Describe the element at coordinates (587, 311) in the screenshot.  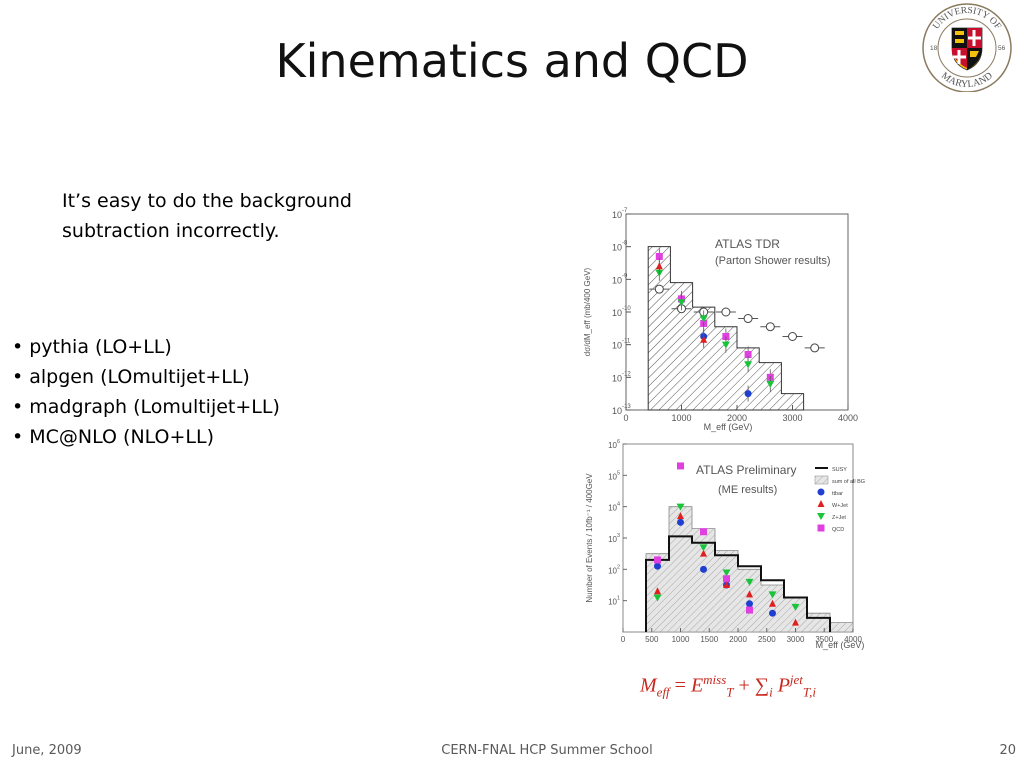
I see `plot1-ylabel: dσ/dM_eff (mb/400 GeV)` at that location.